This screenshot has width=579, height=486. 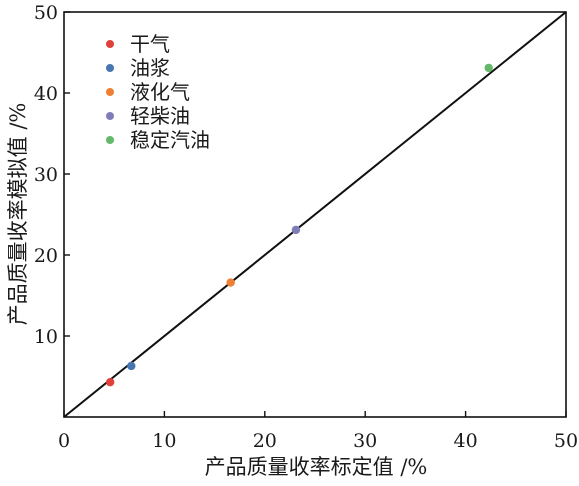 I want to click on x-tick-label: 20, so click(x=265, y=441).